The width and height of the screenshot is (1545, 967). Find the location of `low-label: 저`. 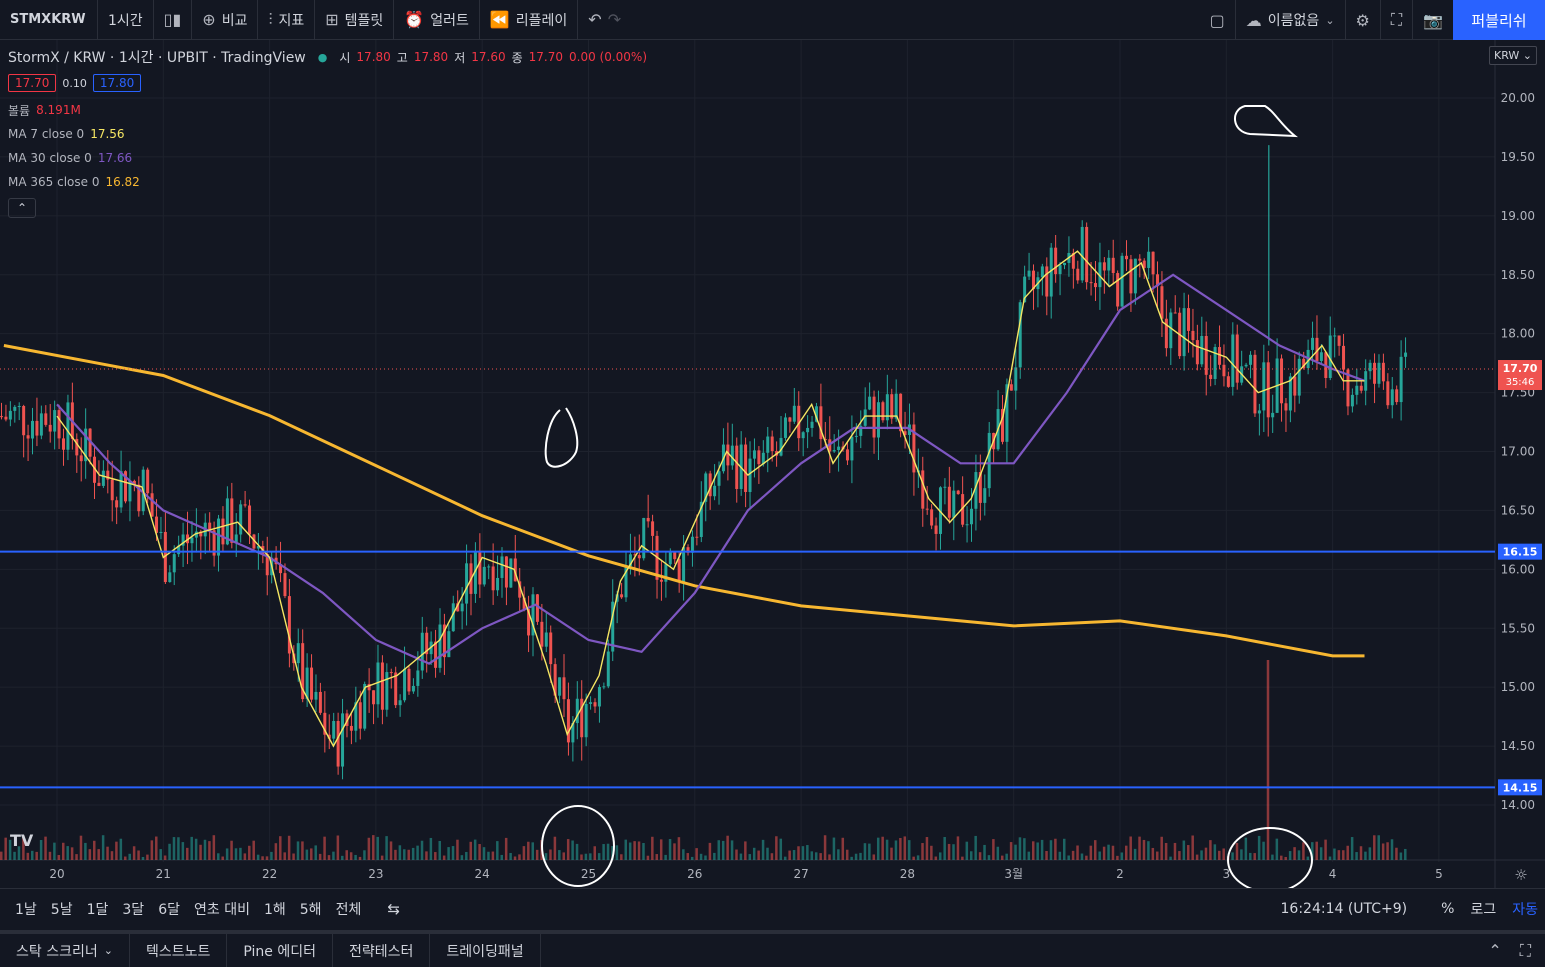

low-label: 저 is located at coordinates (460, 57).